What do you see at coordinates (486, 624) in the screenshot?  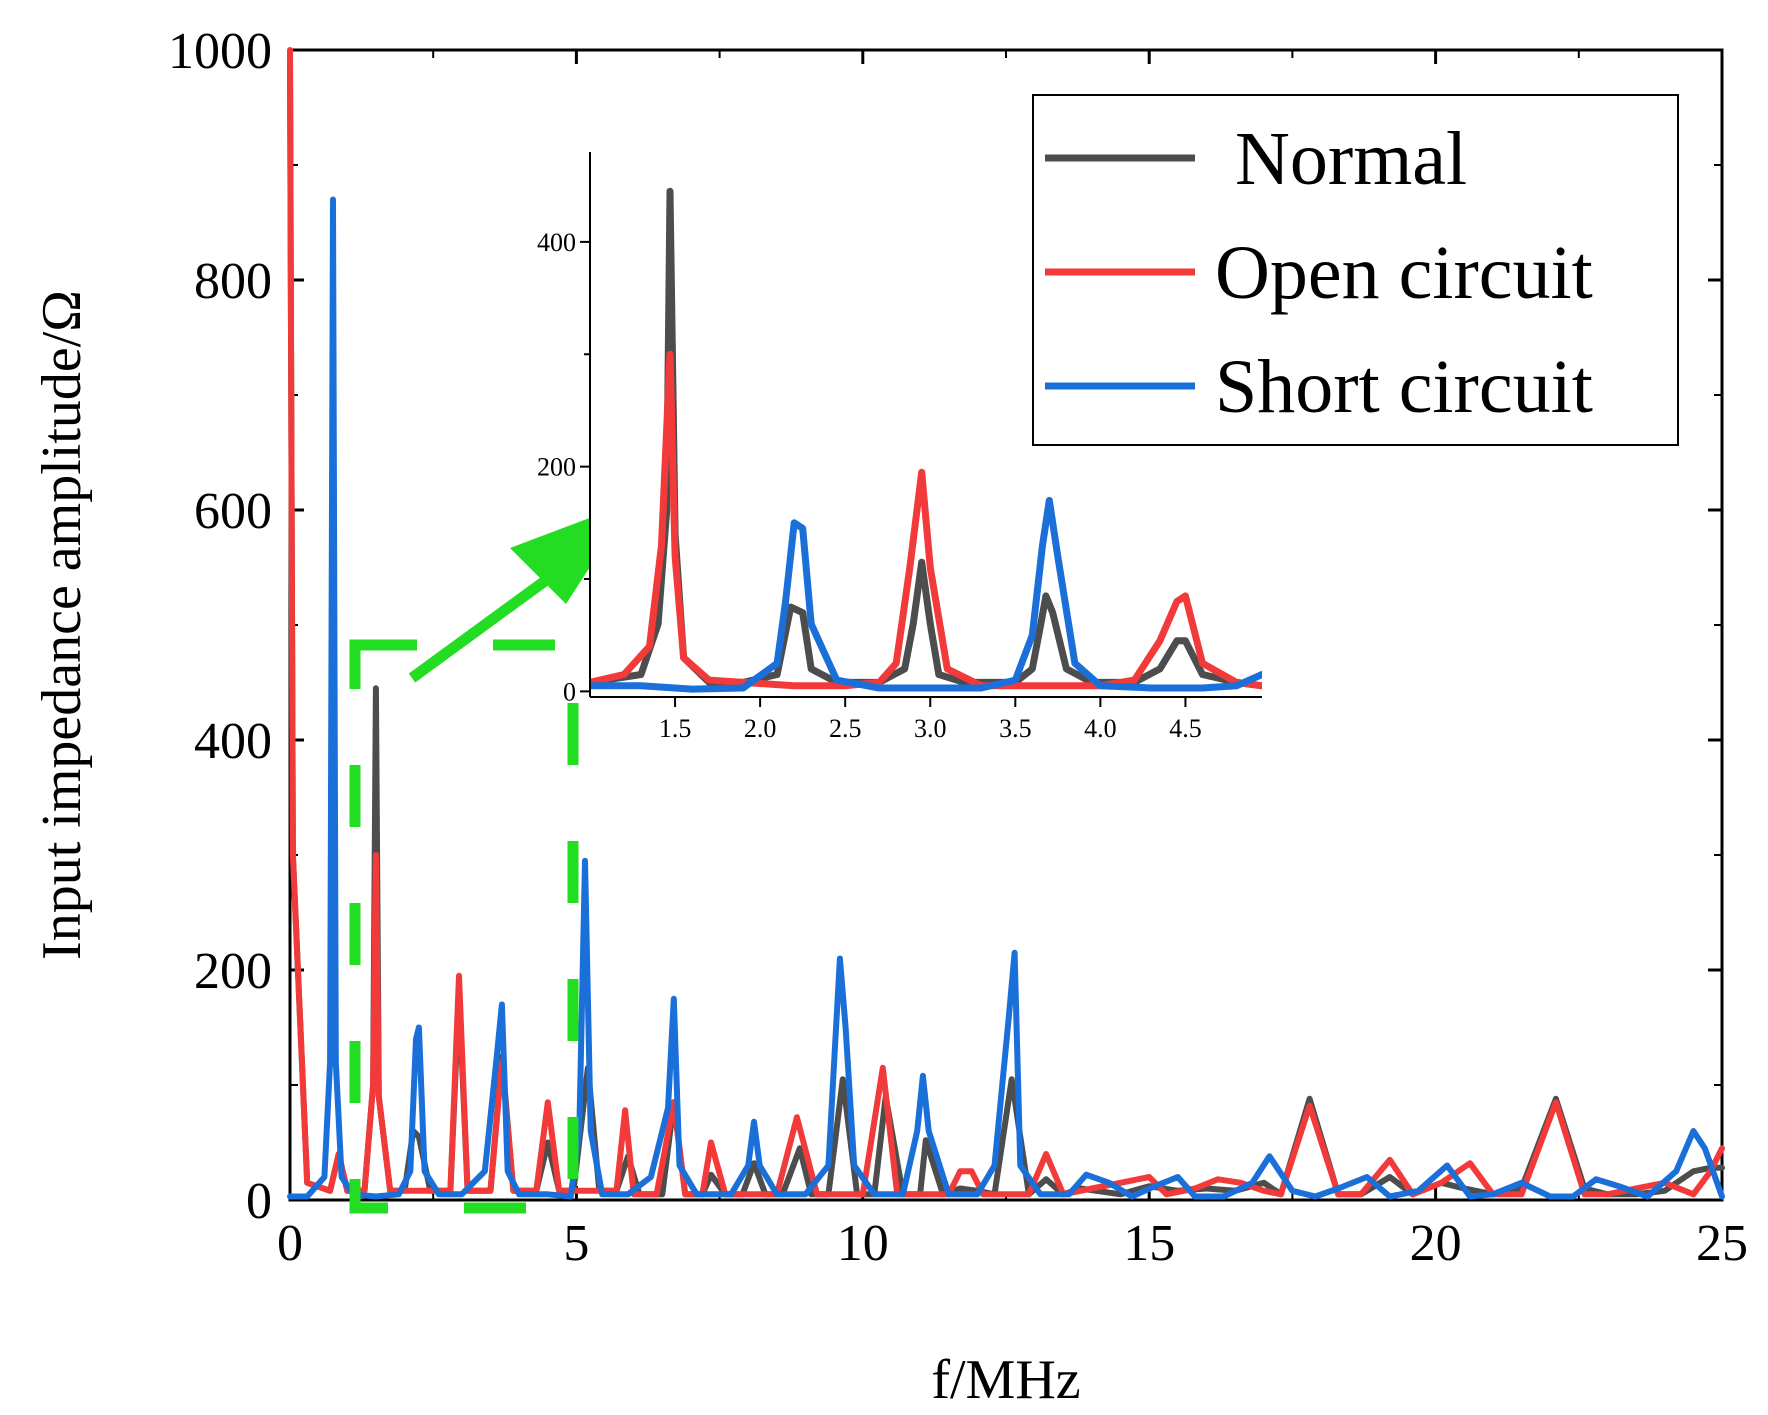 I see `zoom-arrow-shaft` at bounding box center [486, 624].